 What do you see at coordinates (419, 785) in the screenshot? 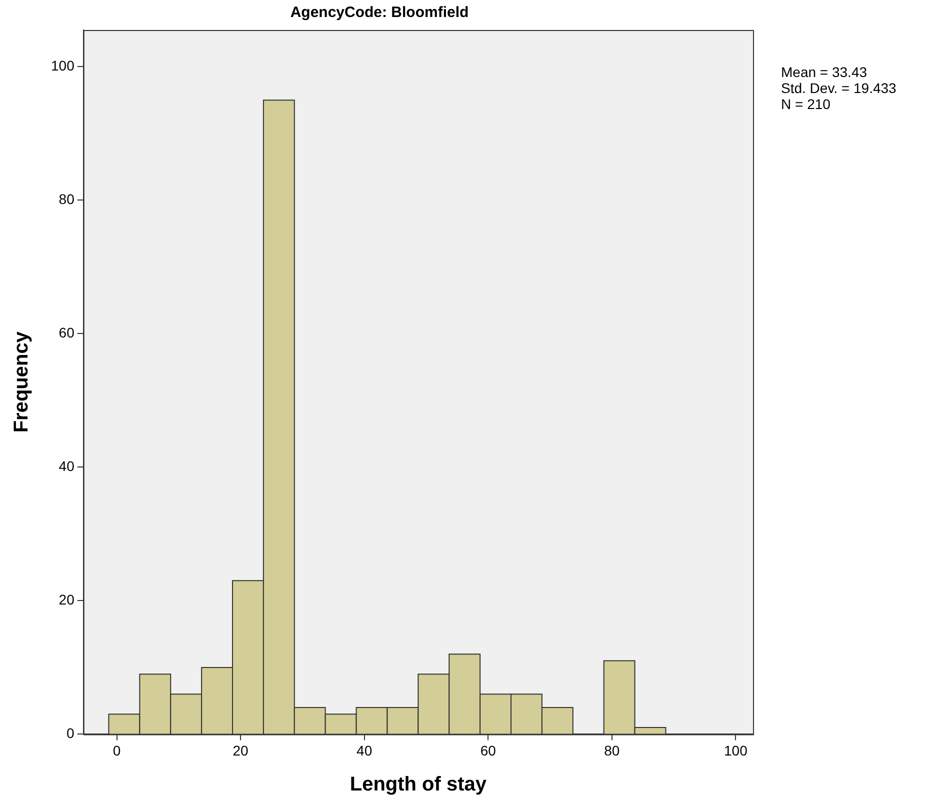
I see `x-axis-title: Length of stay` at bounding box center [419, 785].